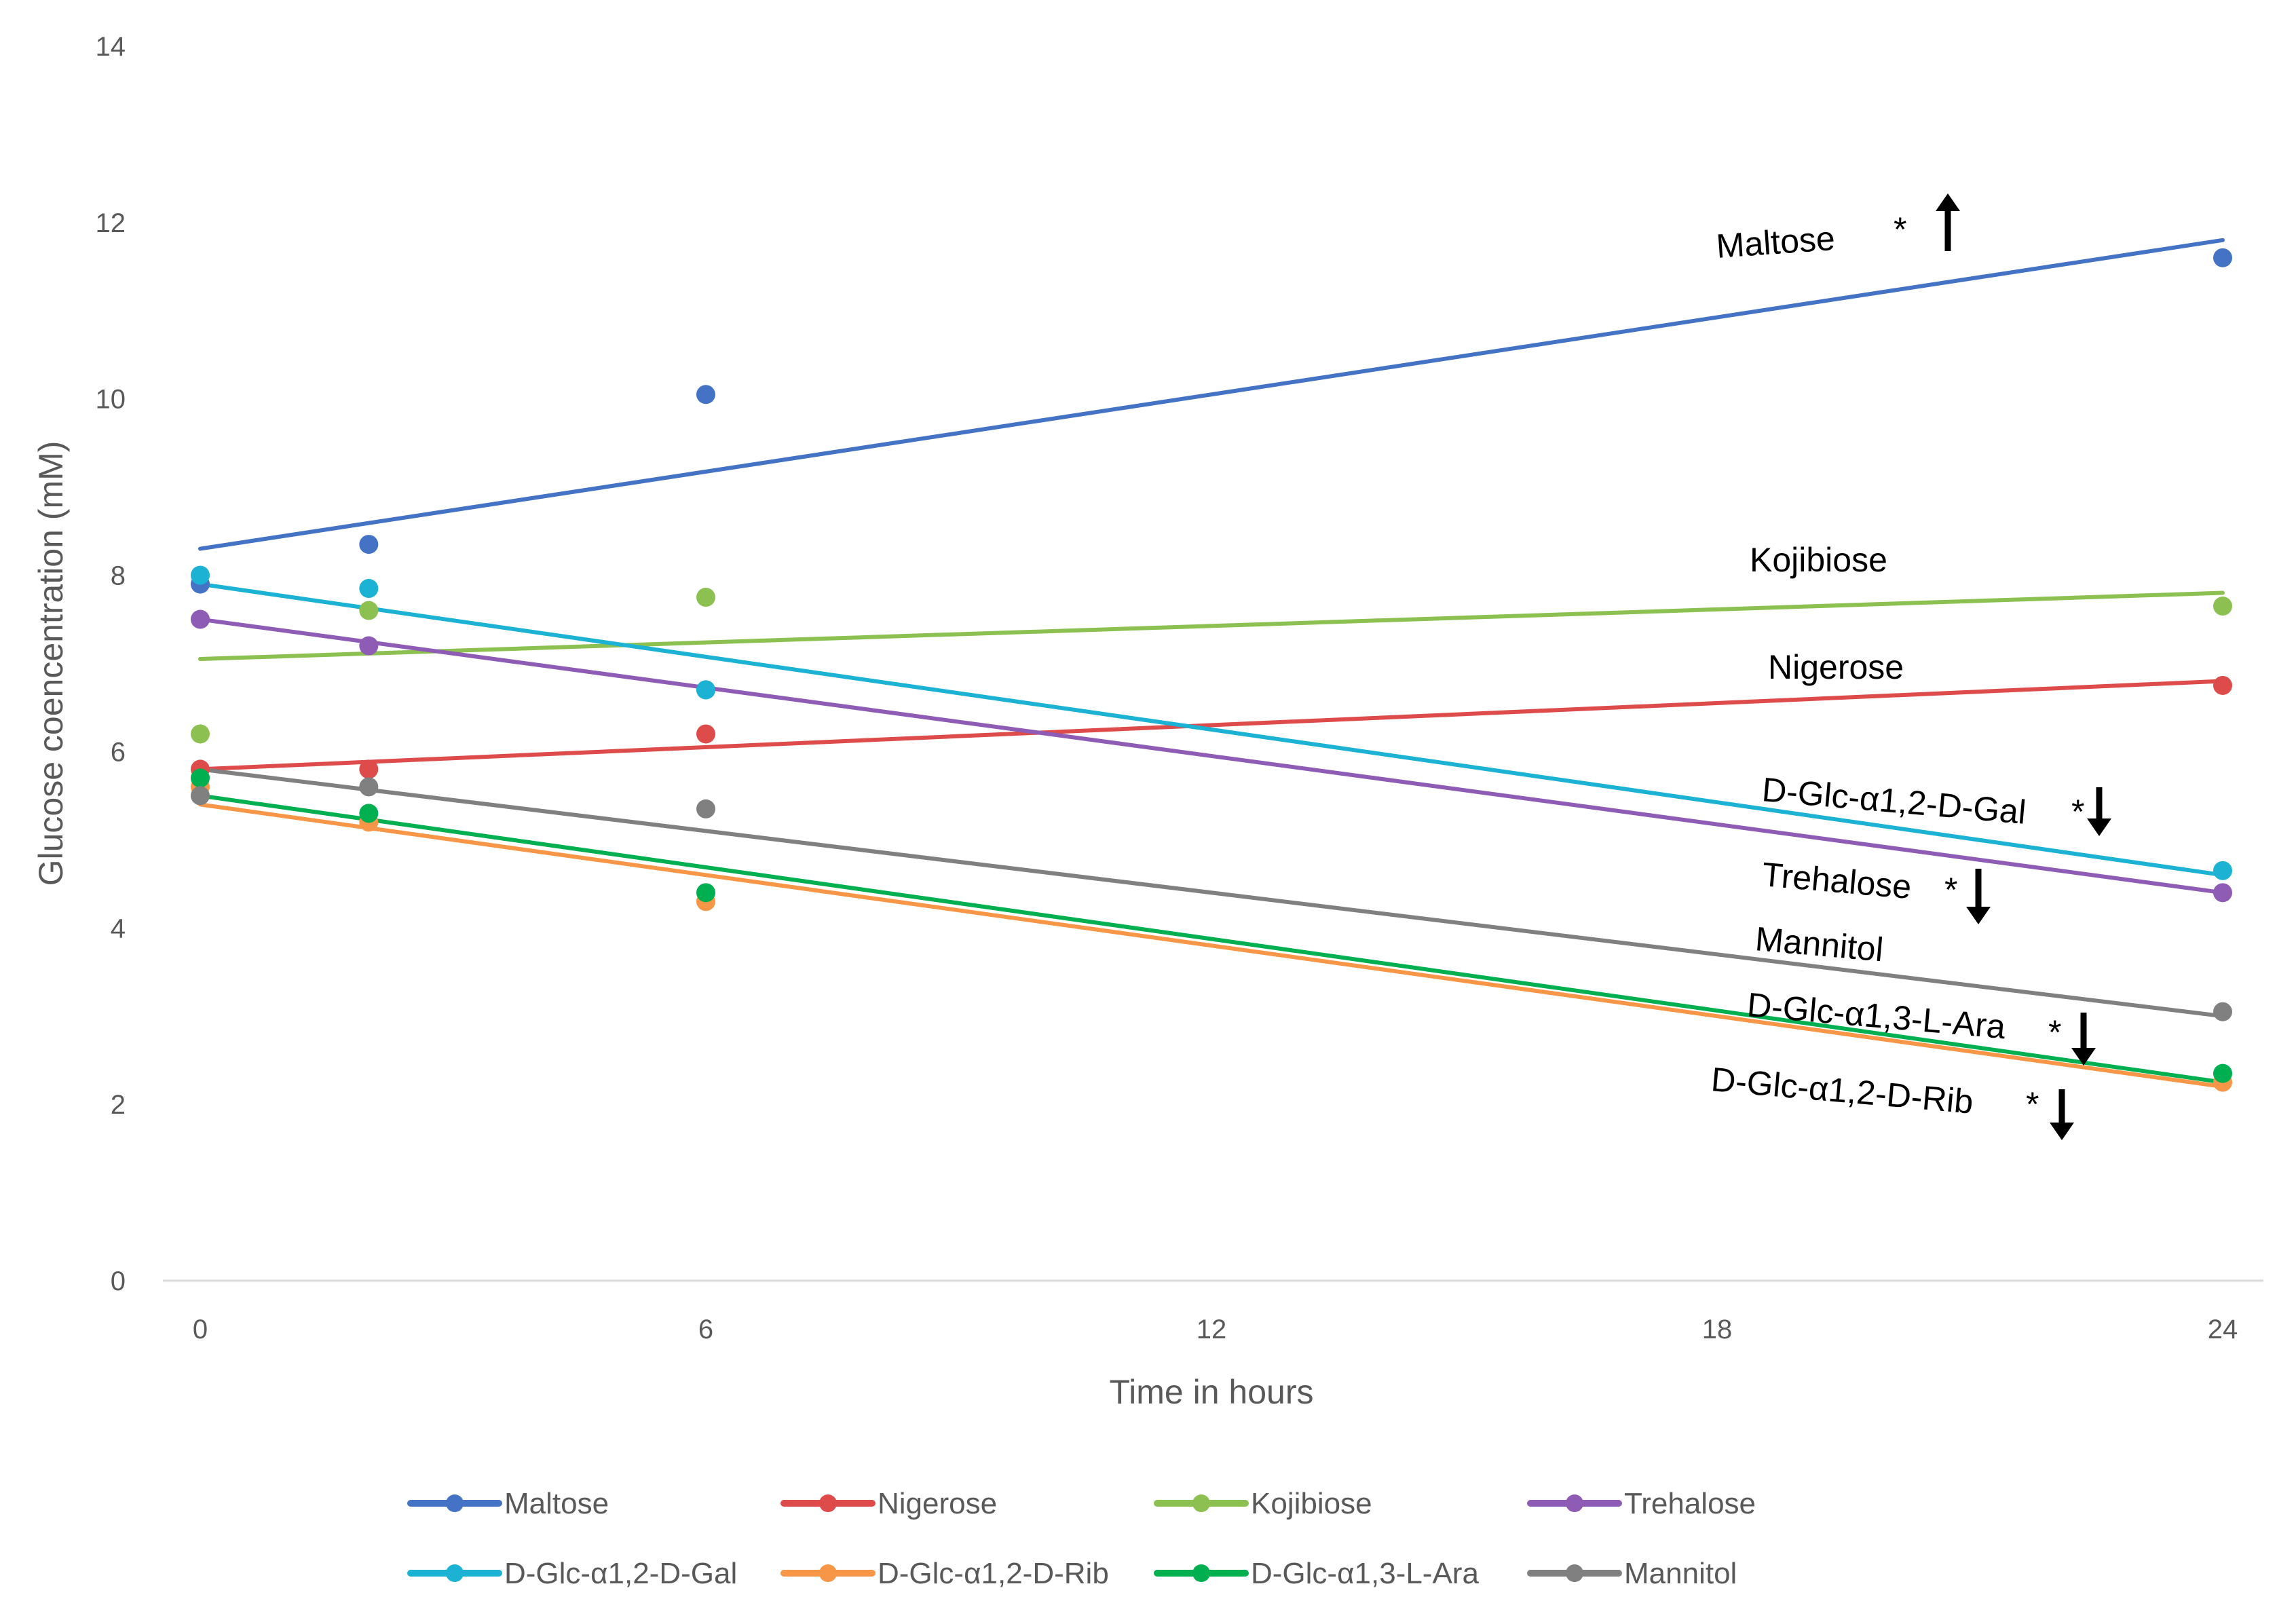  What do you see at coordinates (2223, 1329) in the screenshot?
I see `x-tick-label: 24` at bounding box center [2223, 1329].